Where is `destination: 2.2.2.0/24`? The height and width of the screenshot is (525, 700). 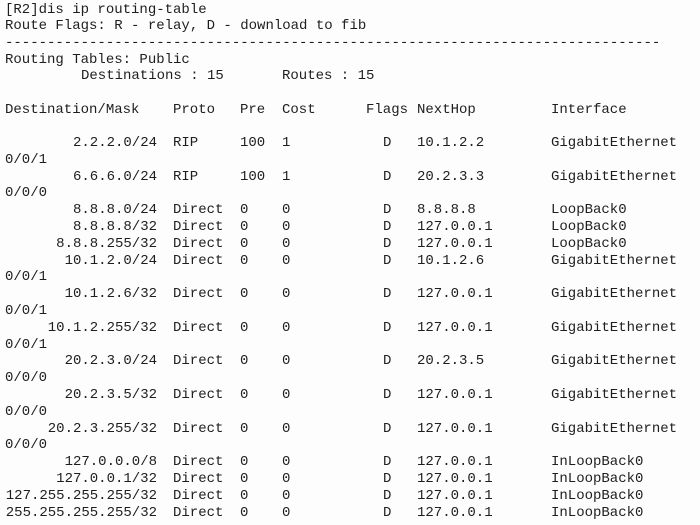 destination: 2.2.2.0/24 is located at coordinates (114, 143).